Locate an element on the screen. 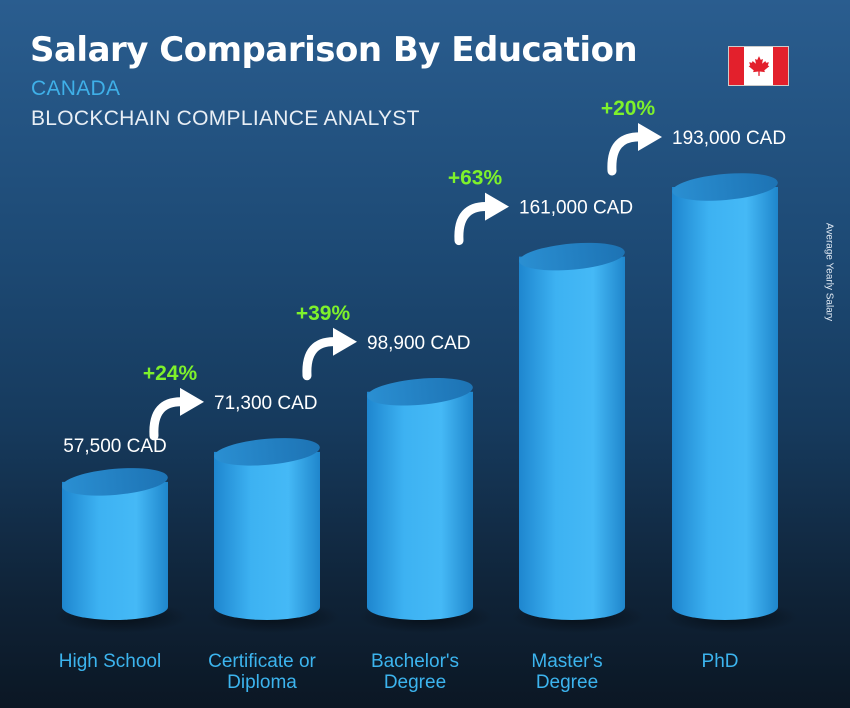 The width and height of the screenshot is (850, 708). percent-increase-label: +63% is located at coordinates (475, 178).